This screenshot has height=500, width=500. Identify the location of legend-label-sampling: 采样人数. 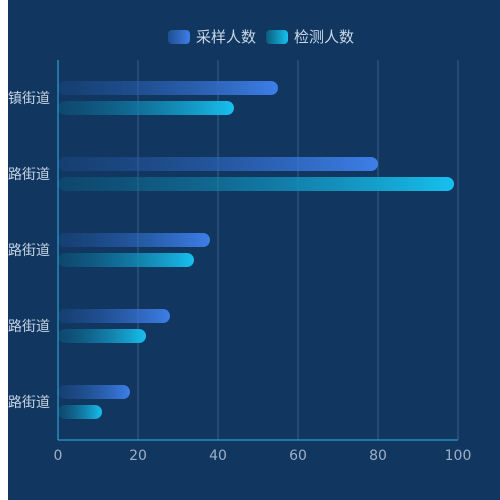
(226, 37).